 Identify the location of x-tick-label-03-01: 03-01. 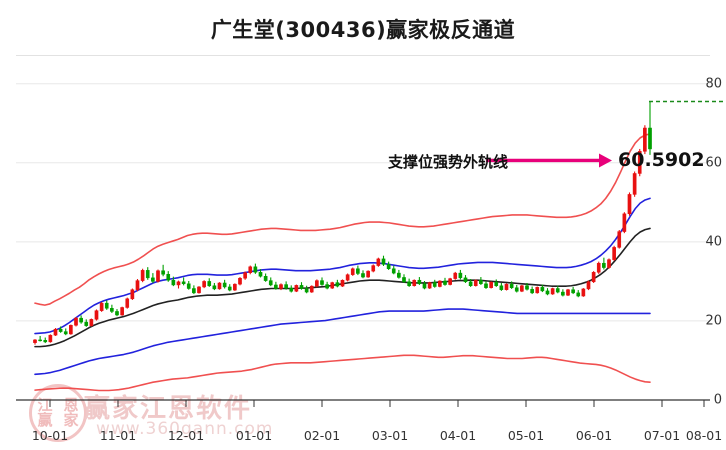
(390, 435).